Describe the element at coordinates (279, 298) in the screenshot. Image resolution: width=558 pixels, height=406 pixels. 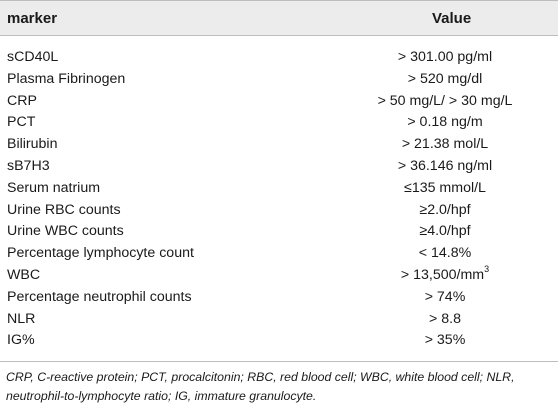
I see `table-row: Percentage neutrophil counts > 74%` at that location.